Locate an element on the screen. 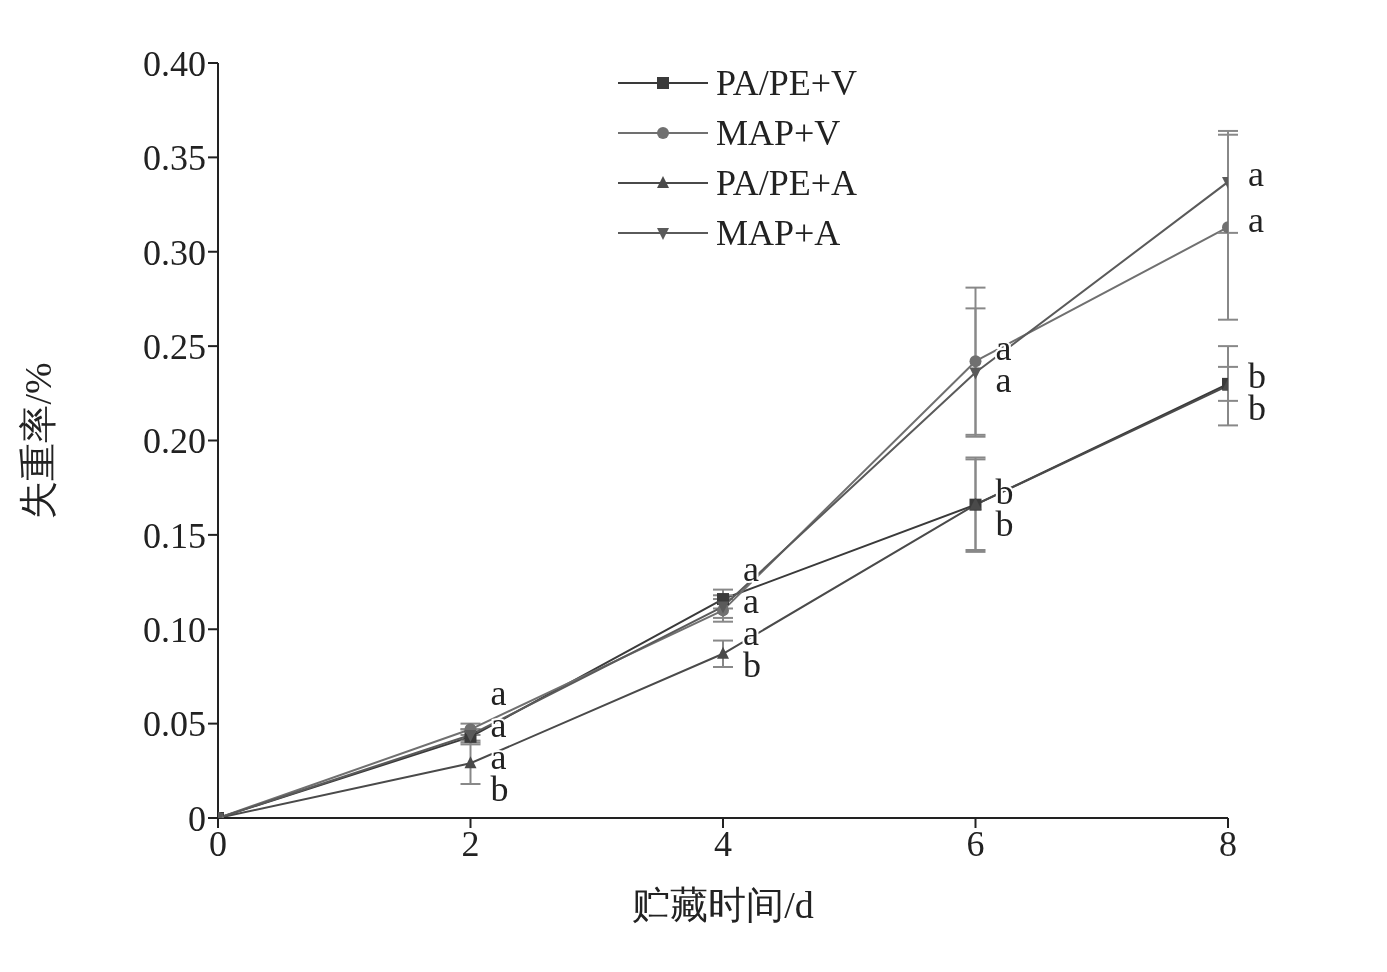 The image size is (1387, 972). y-tick-label: 0 is located at coordinates (197, 818).